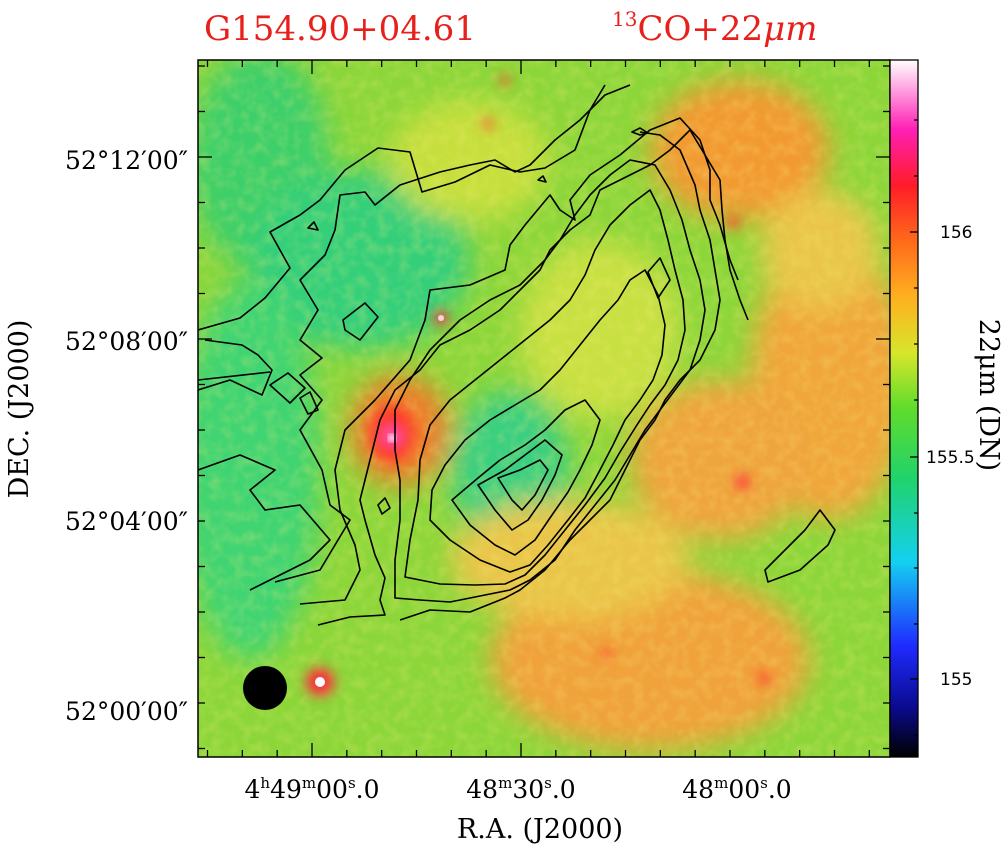  Describe the element at coordinates (736, 789) in the screenshot. I see `ra-tick-label: 48m00s.0` at that location.